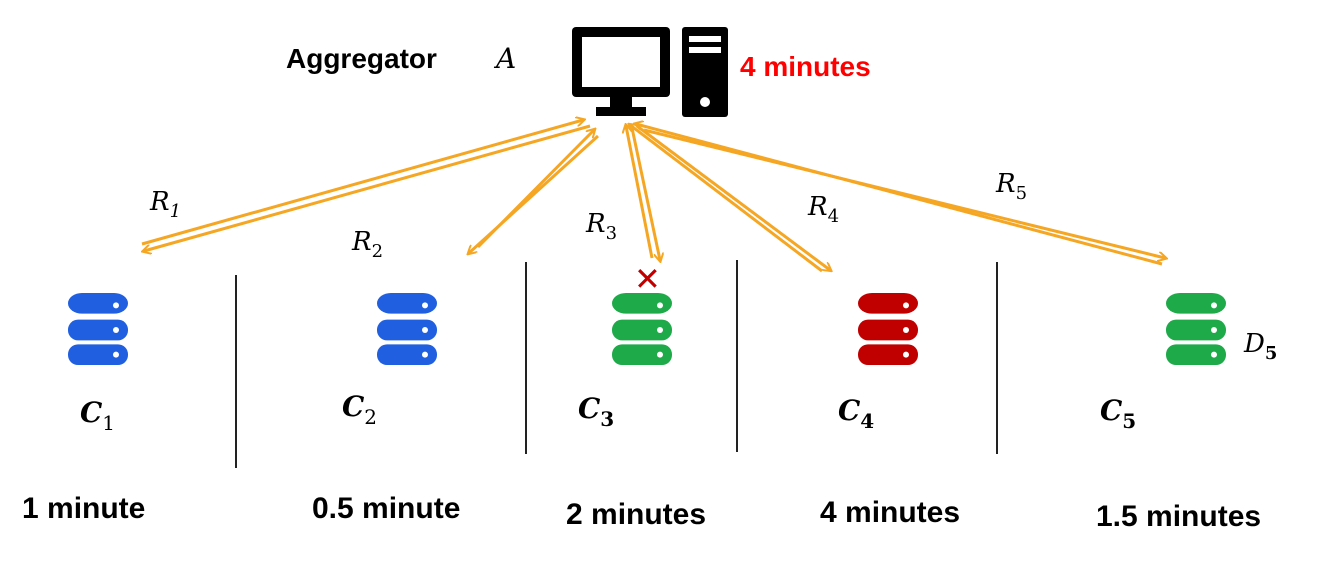 This screenshot has width=1338, height=572. I want to click on svg-text: R3, so click(601, 226).